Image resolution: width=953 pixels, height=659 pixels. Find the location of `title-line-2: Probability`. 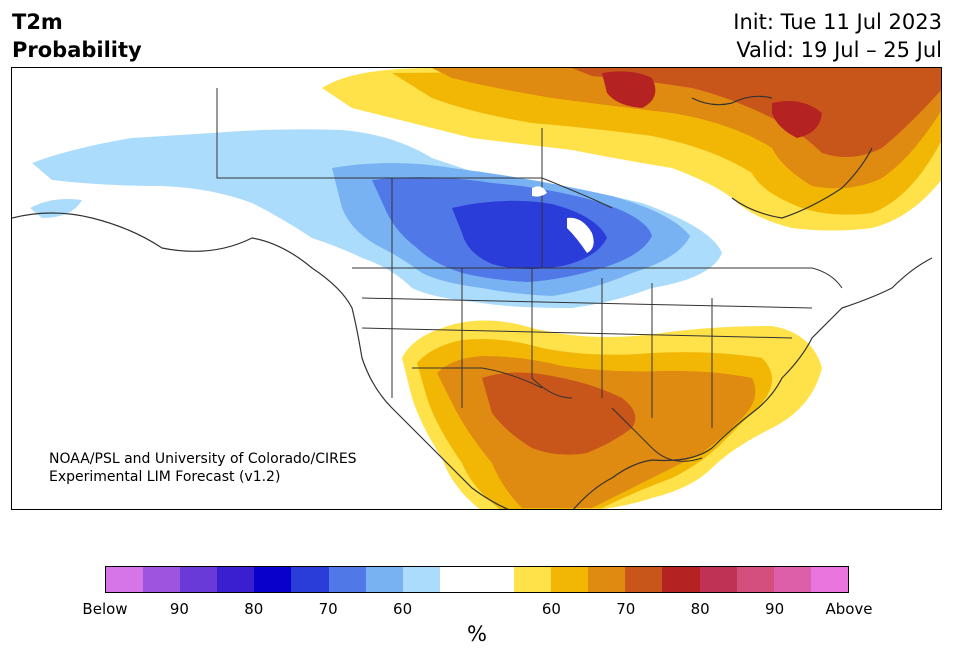

title-line-2: Probability is located at coordinates (77, 50).